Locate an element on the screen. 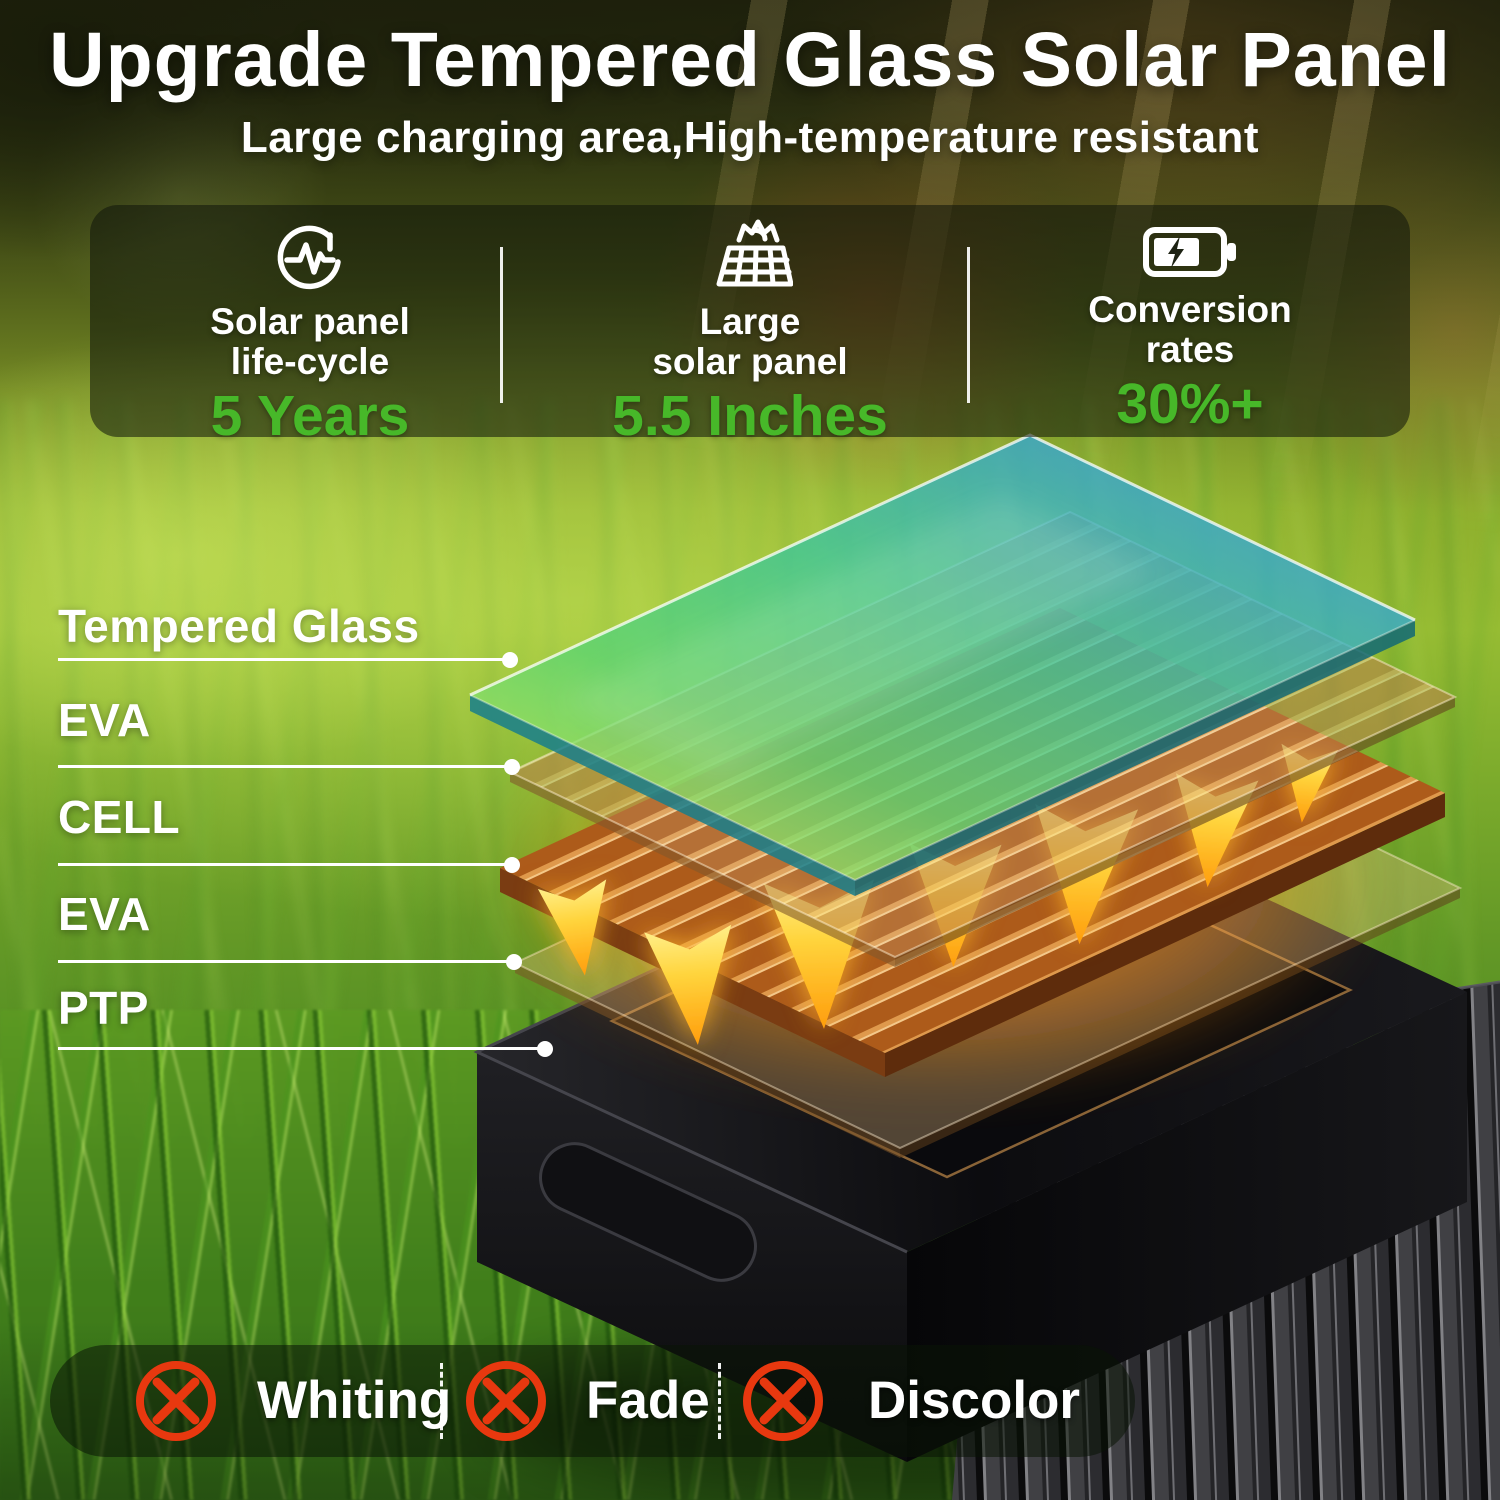 The image size is (1500, 1500). feature-panel-size: Large solar panel 5.5 Inches is located at coordinates (750, 326).